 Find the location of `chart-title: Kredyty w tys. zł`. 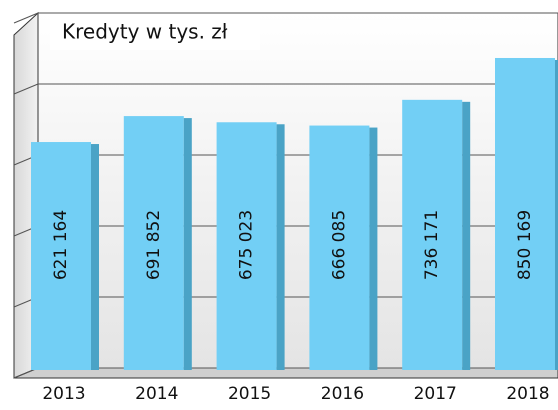

chart-title: Kredyty w tys. zł is located at coordinates (145, 32).